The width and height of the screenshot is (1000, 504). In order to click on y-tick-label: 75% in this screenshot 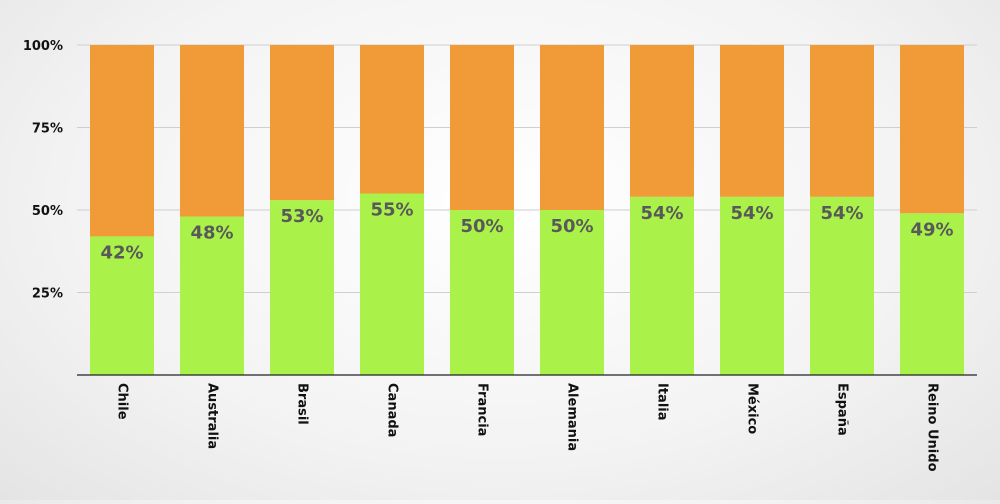, I will do `click(47, 129)`.